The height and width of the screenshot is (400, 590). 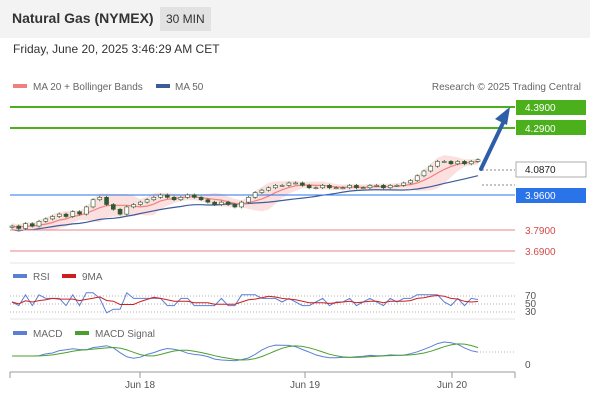 What do you see at coordinates (83, 18) in the screenshot?
I see `instrument-title: Natural Gas (NYMEX)` at bounding box center [83, 18].